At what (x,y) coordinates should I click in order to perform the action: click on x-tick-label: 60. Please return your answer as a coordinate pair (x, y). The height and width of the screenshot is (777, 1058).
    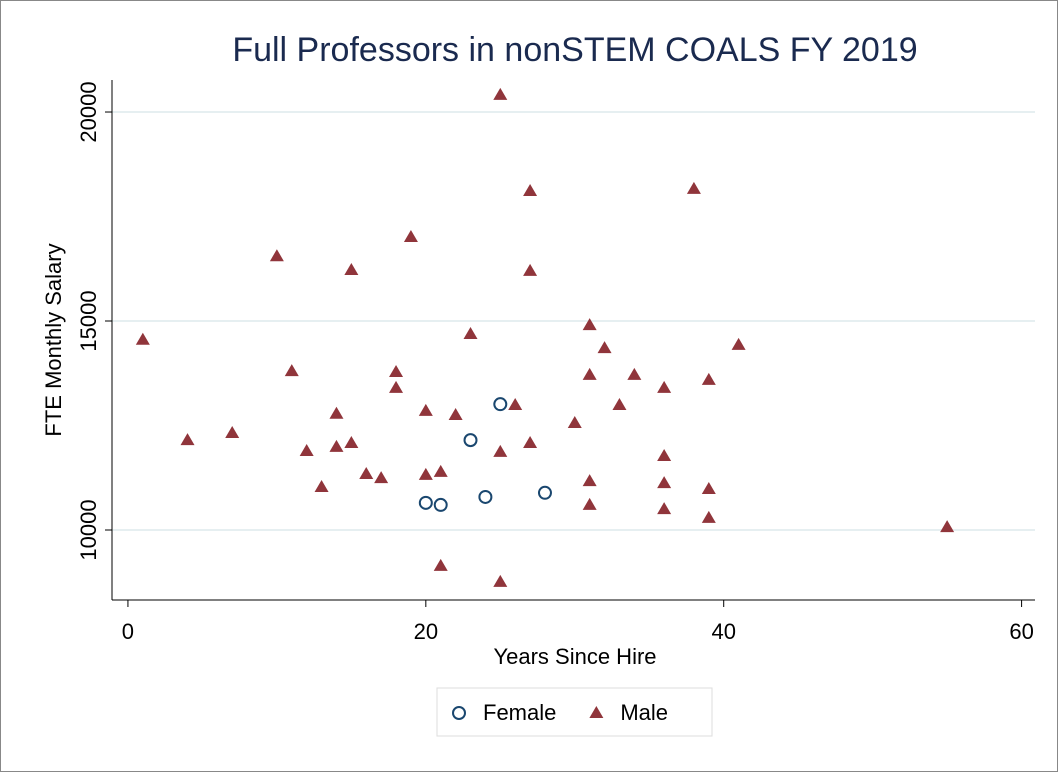
    Looking at the image, I should click on (1021, 631).